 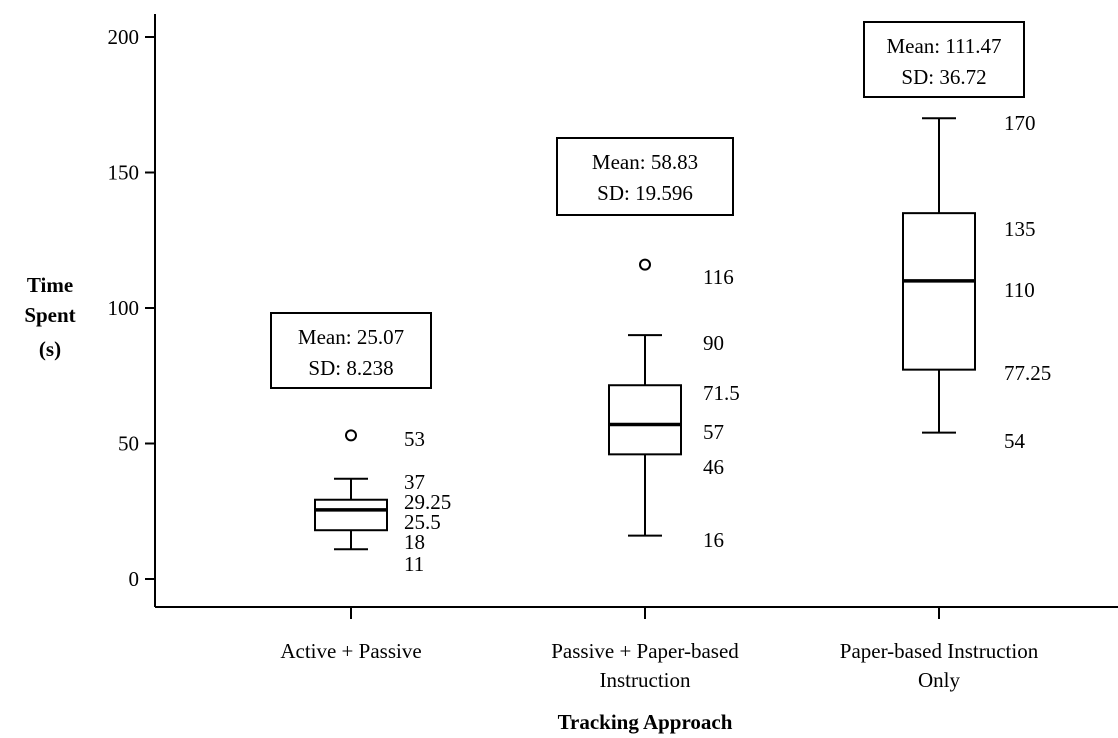 I want to click on value-label: 16, so click(x=713, y=540).